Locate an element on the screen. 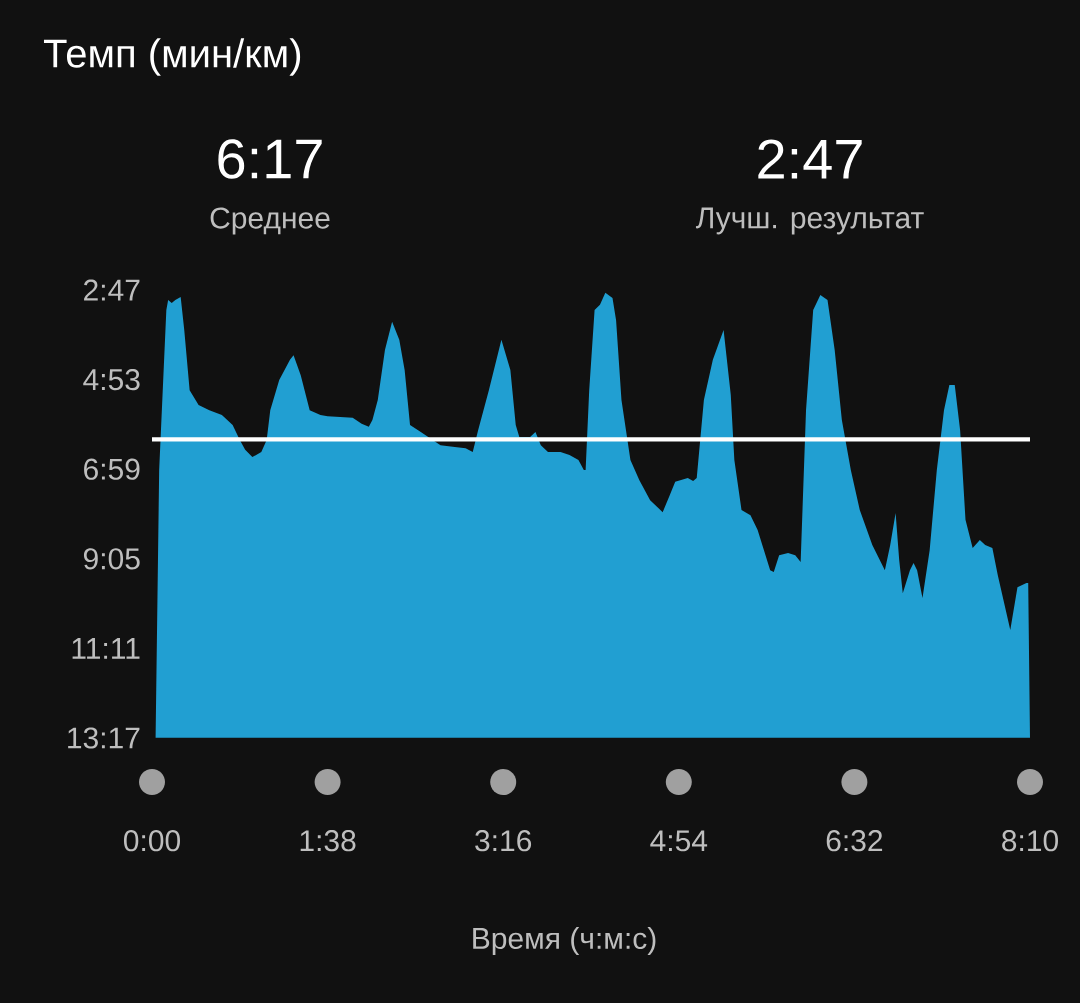 This screenshot has width=1080, height=1003. y-tick-label: 6:59 is located at coordinates (112, 469).